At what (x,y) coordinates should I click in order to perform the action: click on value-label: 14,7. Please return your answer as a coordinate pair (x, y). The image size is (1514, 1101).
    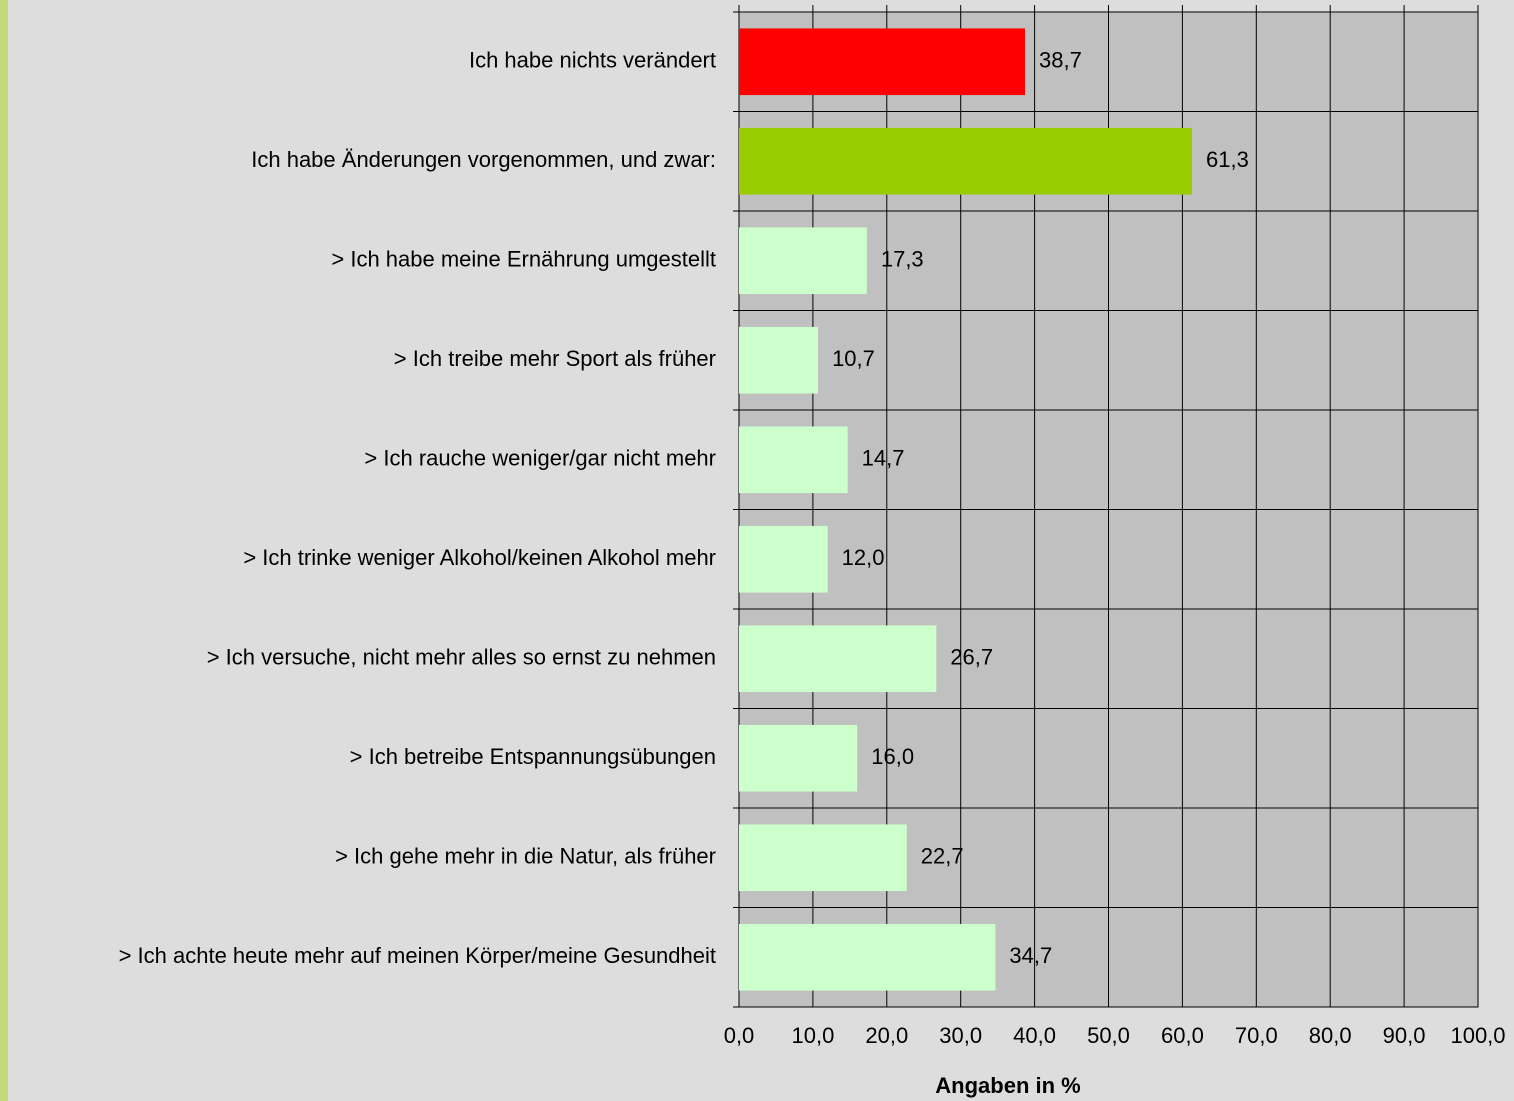
    Looking at the image, I should click on (883, 458).